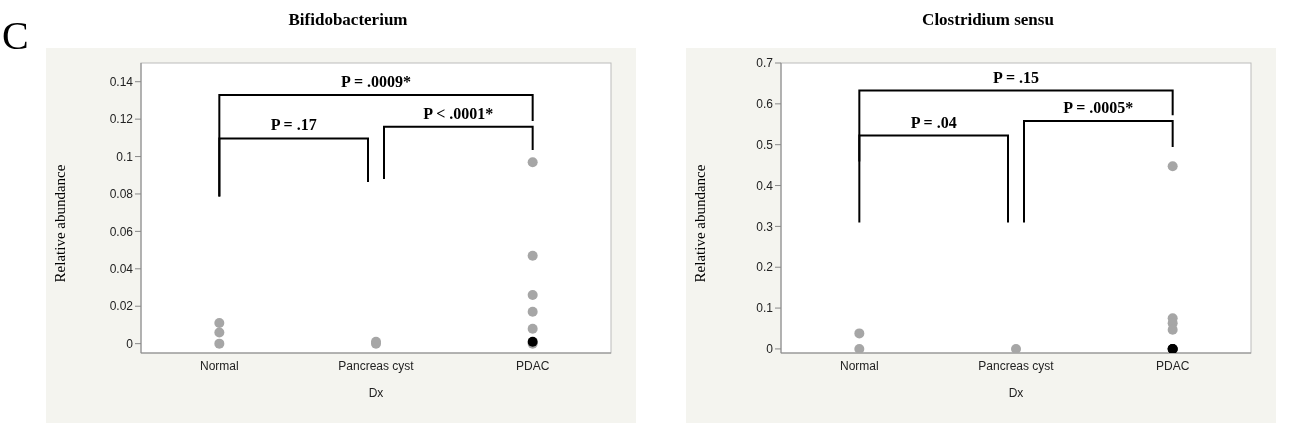 This screenshot has height=437, width=1301. Describe the element at coordinates (15, 35) in the screenshot. I see `text: C` at that location.